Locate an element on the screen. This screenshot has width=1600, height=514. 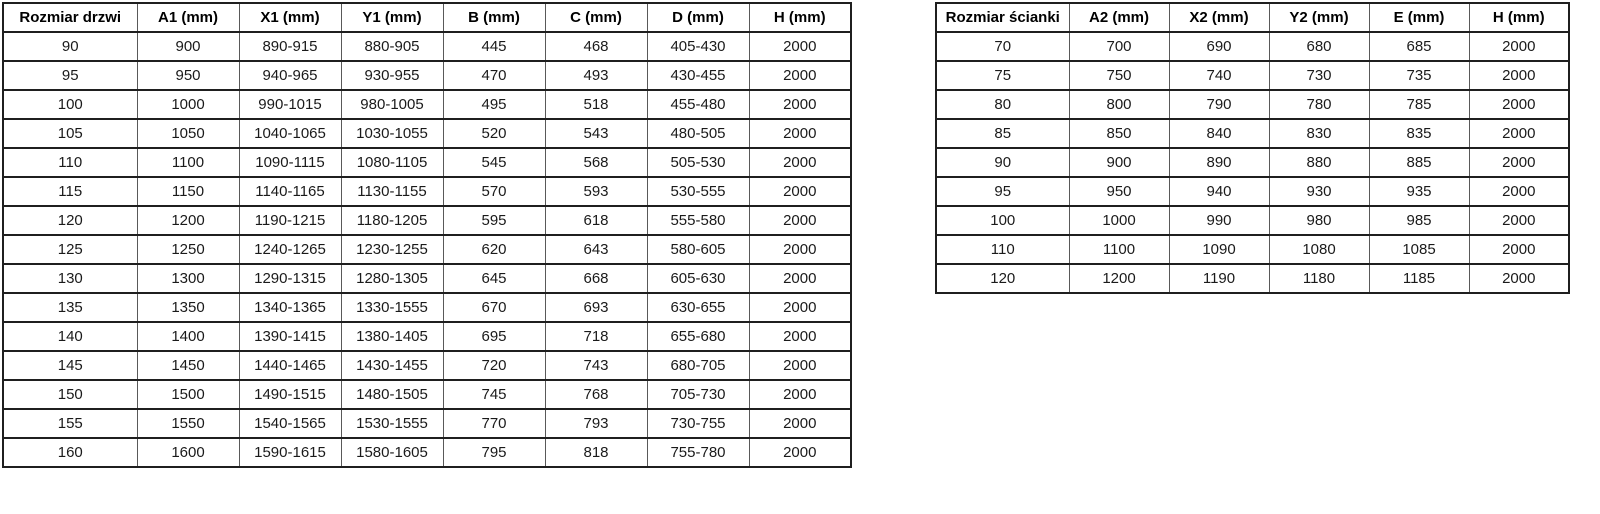
column-header: C (mm) is located at coordinates (596, 17).